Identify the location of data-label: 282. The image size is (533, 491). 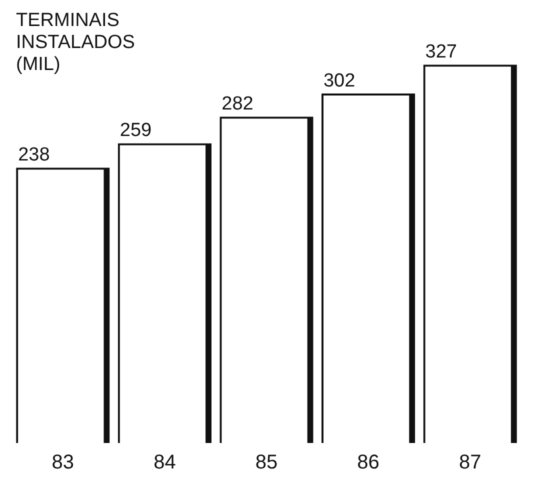
(238, 103).